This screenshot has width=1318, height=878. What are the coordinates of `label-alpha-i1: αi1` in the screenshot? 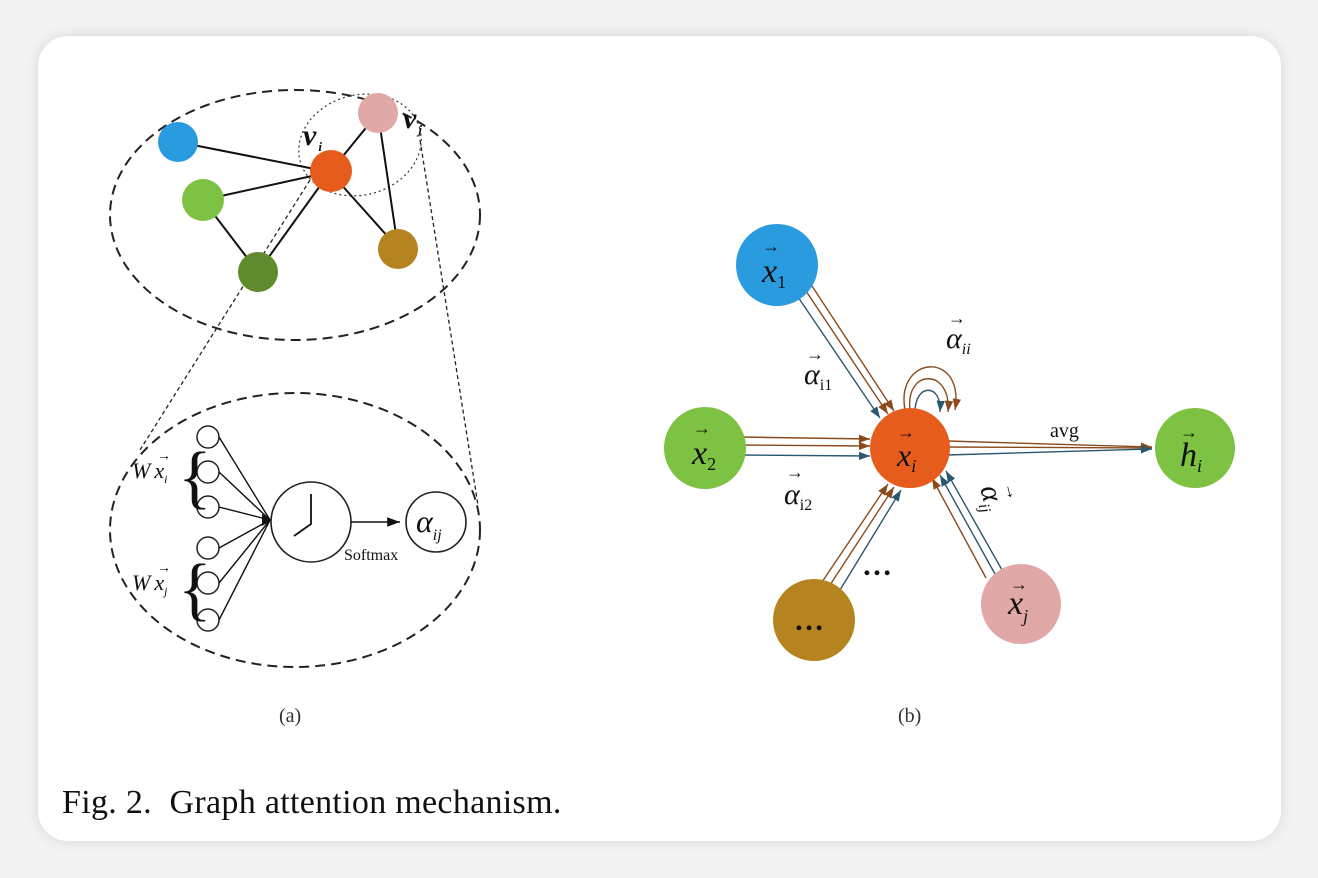 It's located at (818, 376).